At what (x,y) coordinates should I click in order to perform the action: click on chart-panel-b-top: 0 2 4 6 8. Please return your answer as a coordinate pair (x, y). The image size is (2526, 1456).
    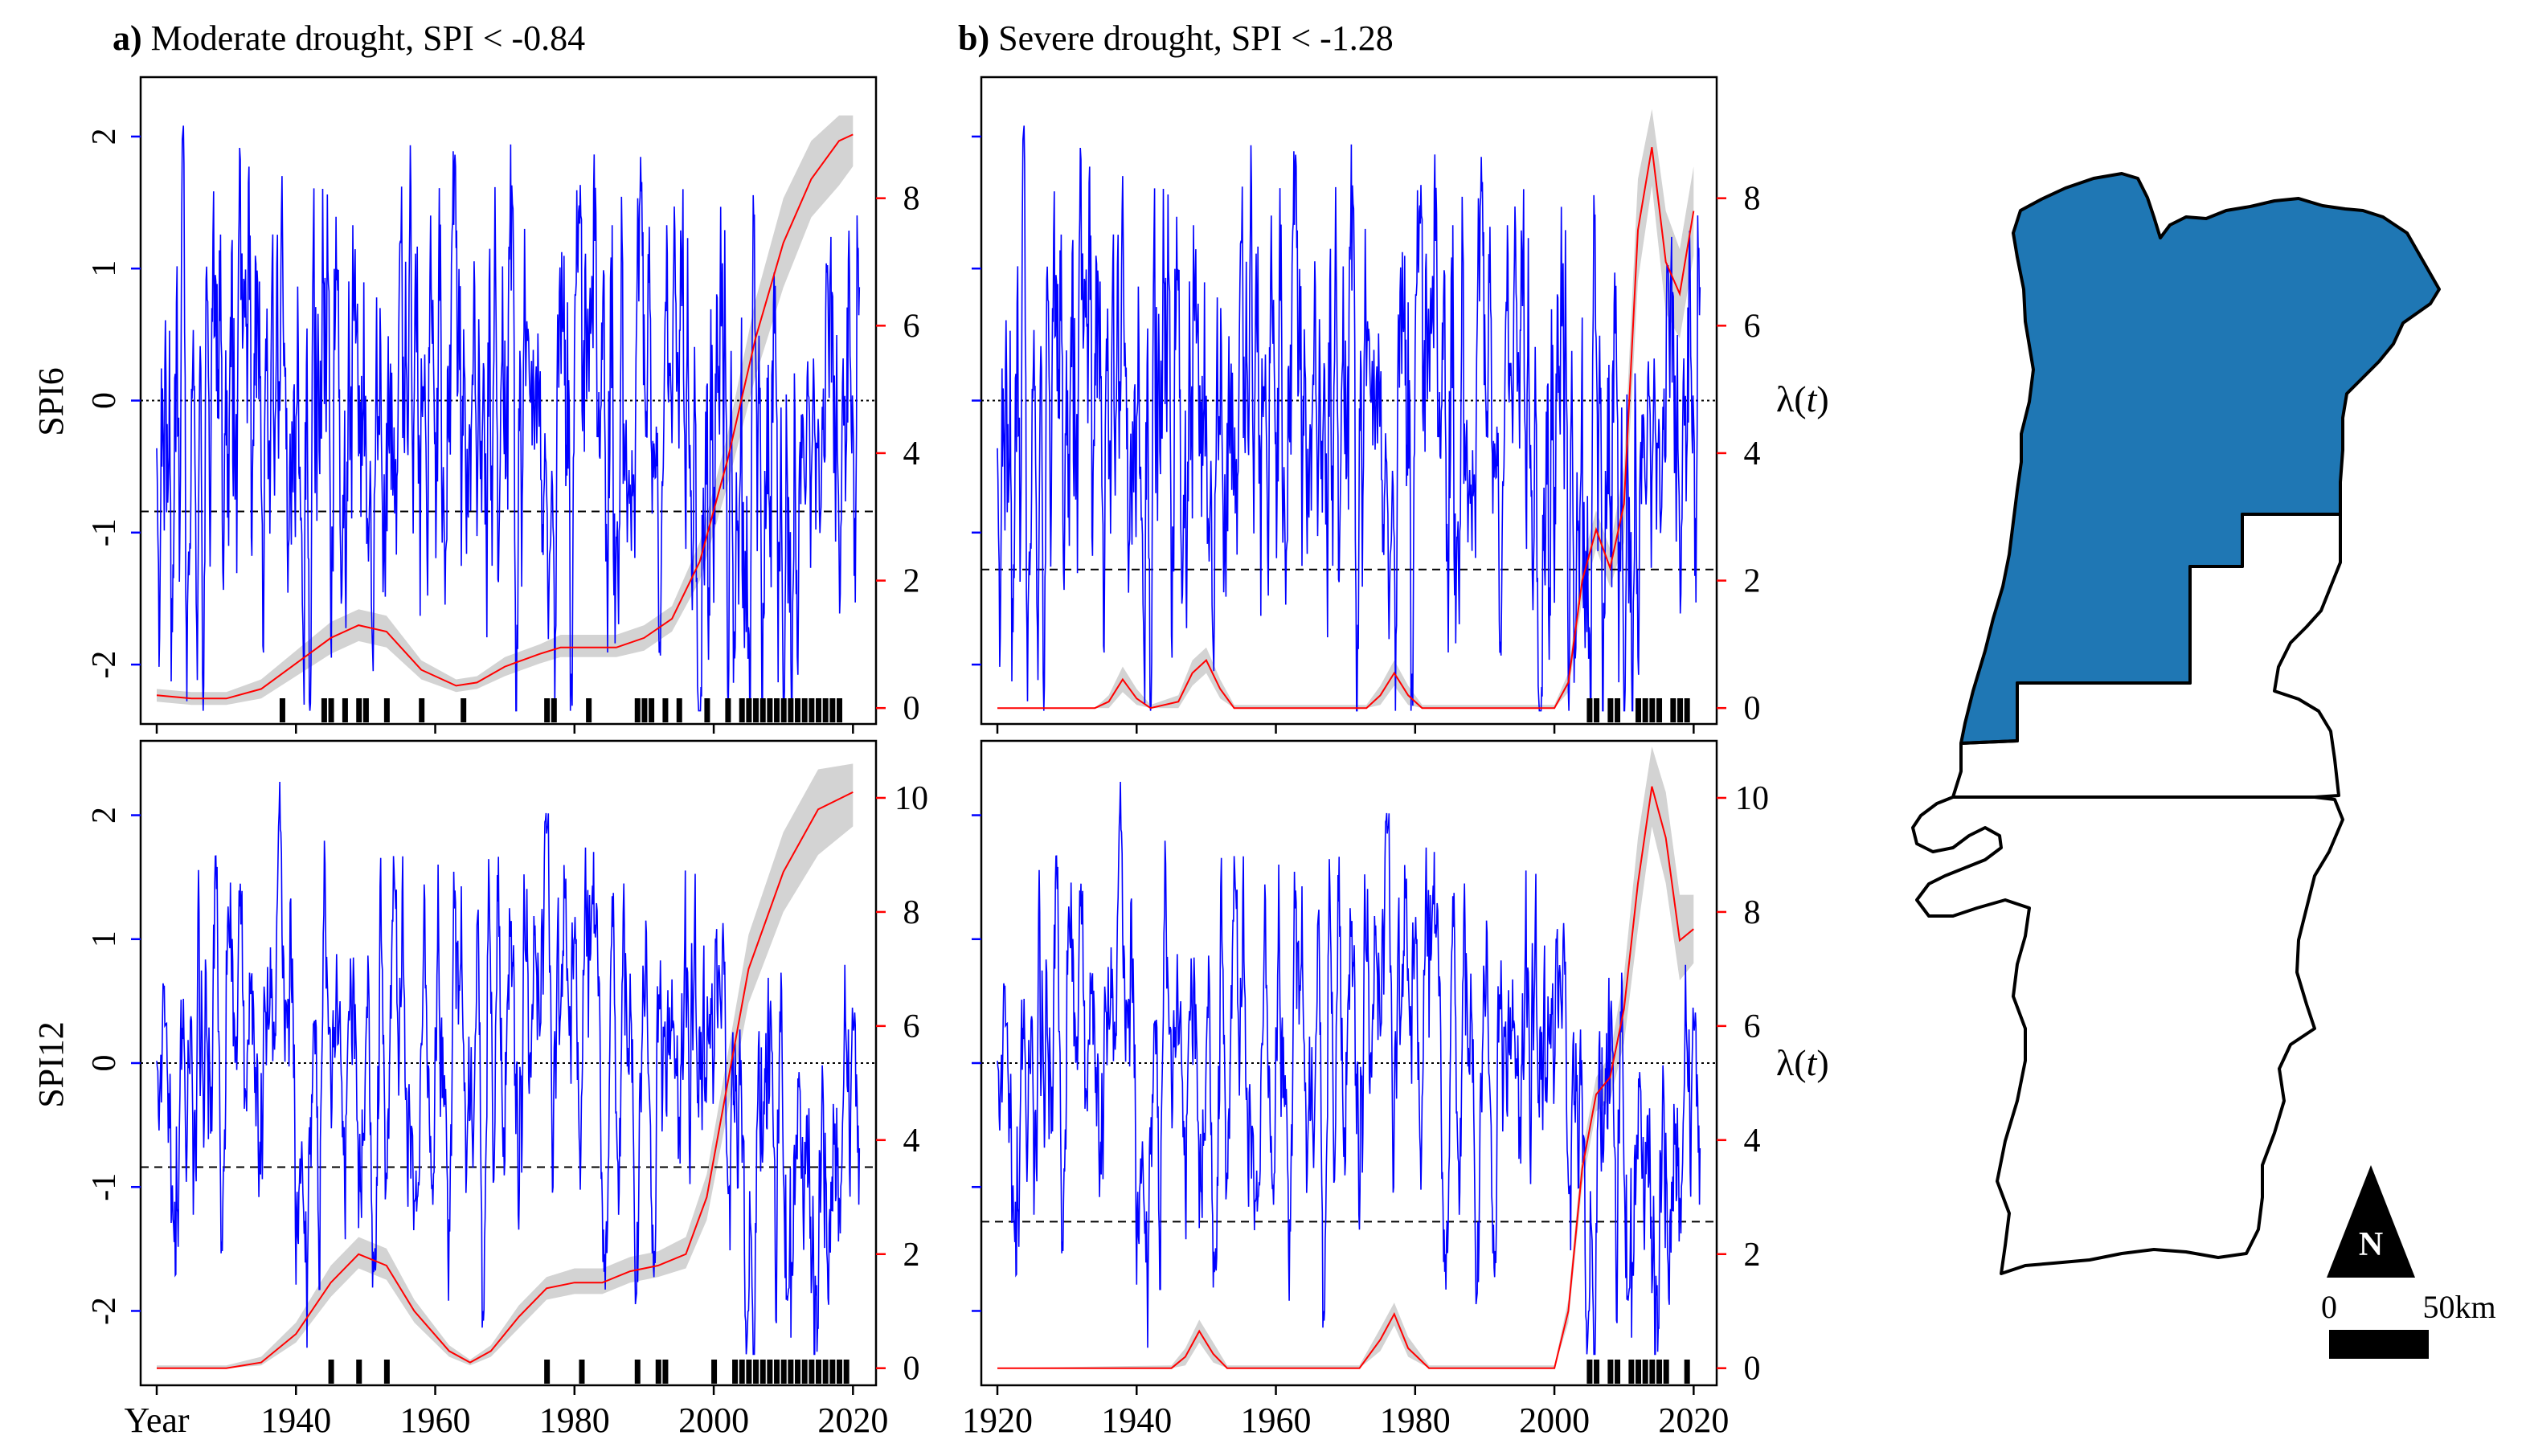
    Looking at the image, I should click on (1366, 405).